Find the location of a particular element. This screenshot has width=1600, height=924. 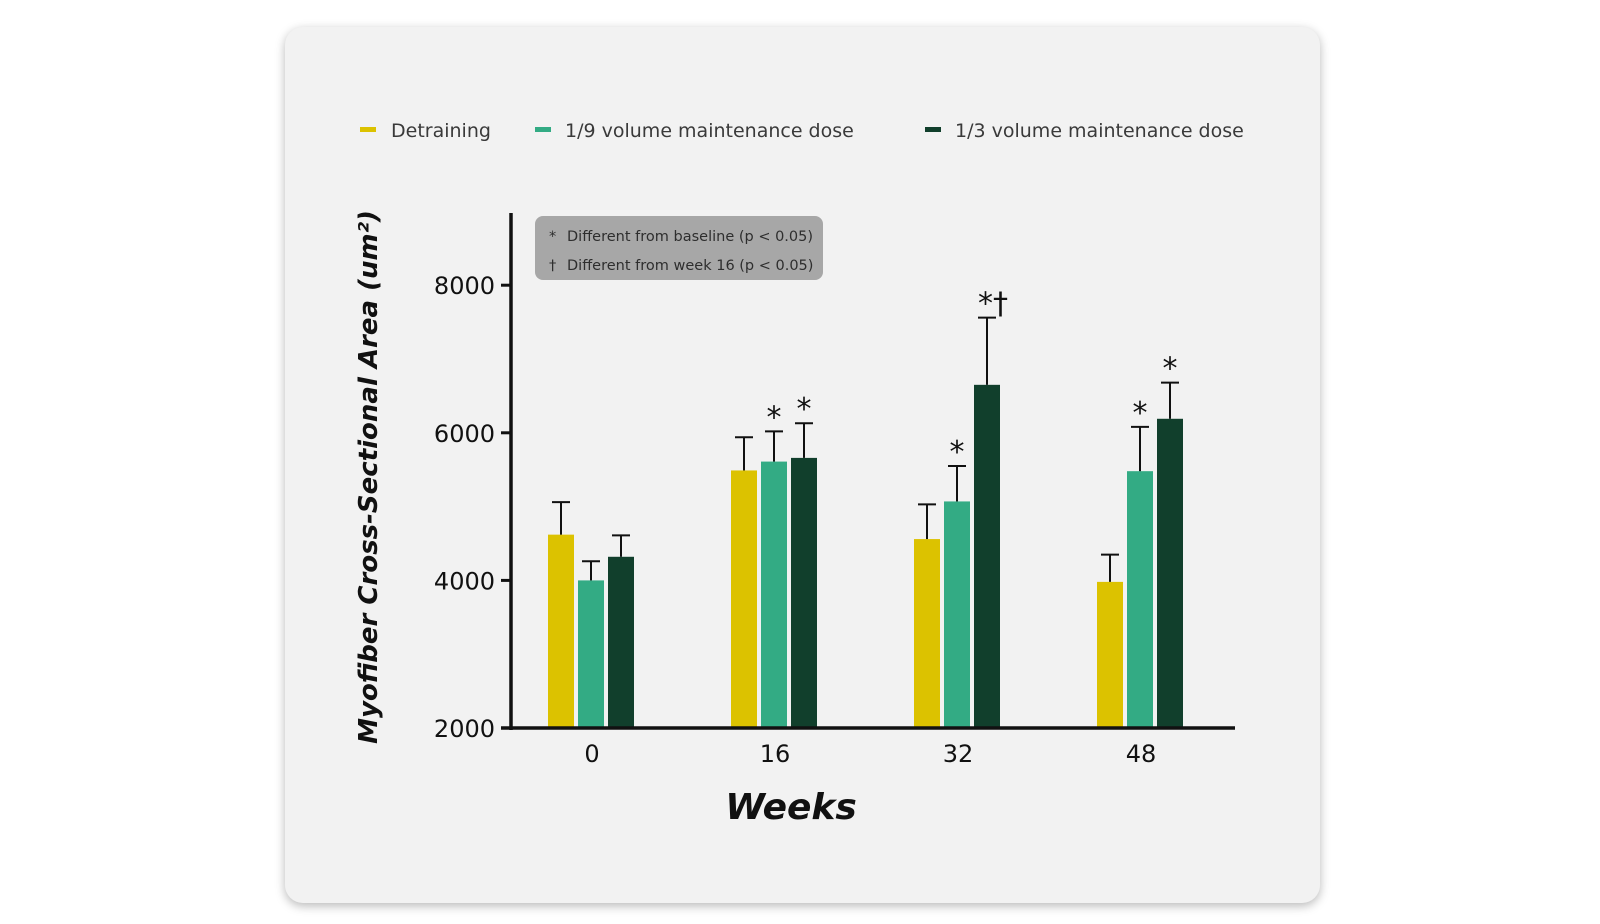

legend-label-detraining: Detraining is located at coordinates (441, 131).